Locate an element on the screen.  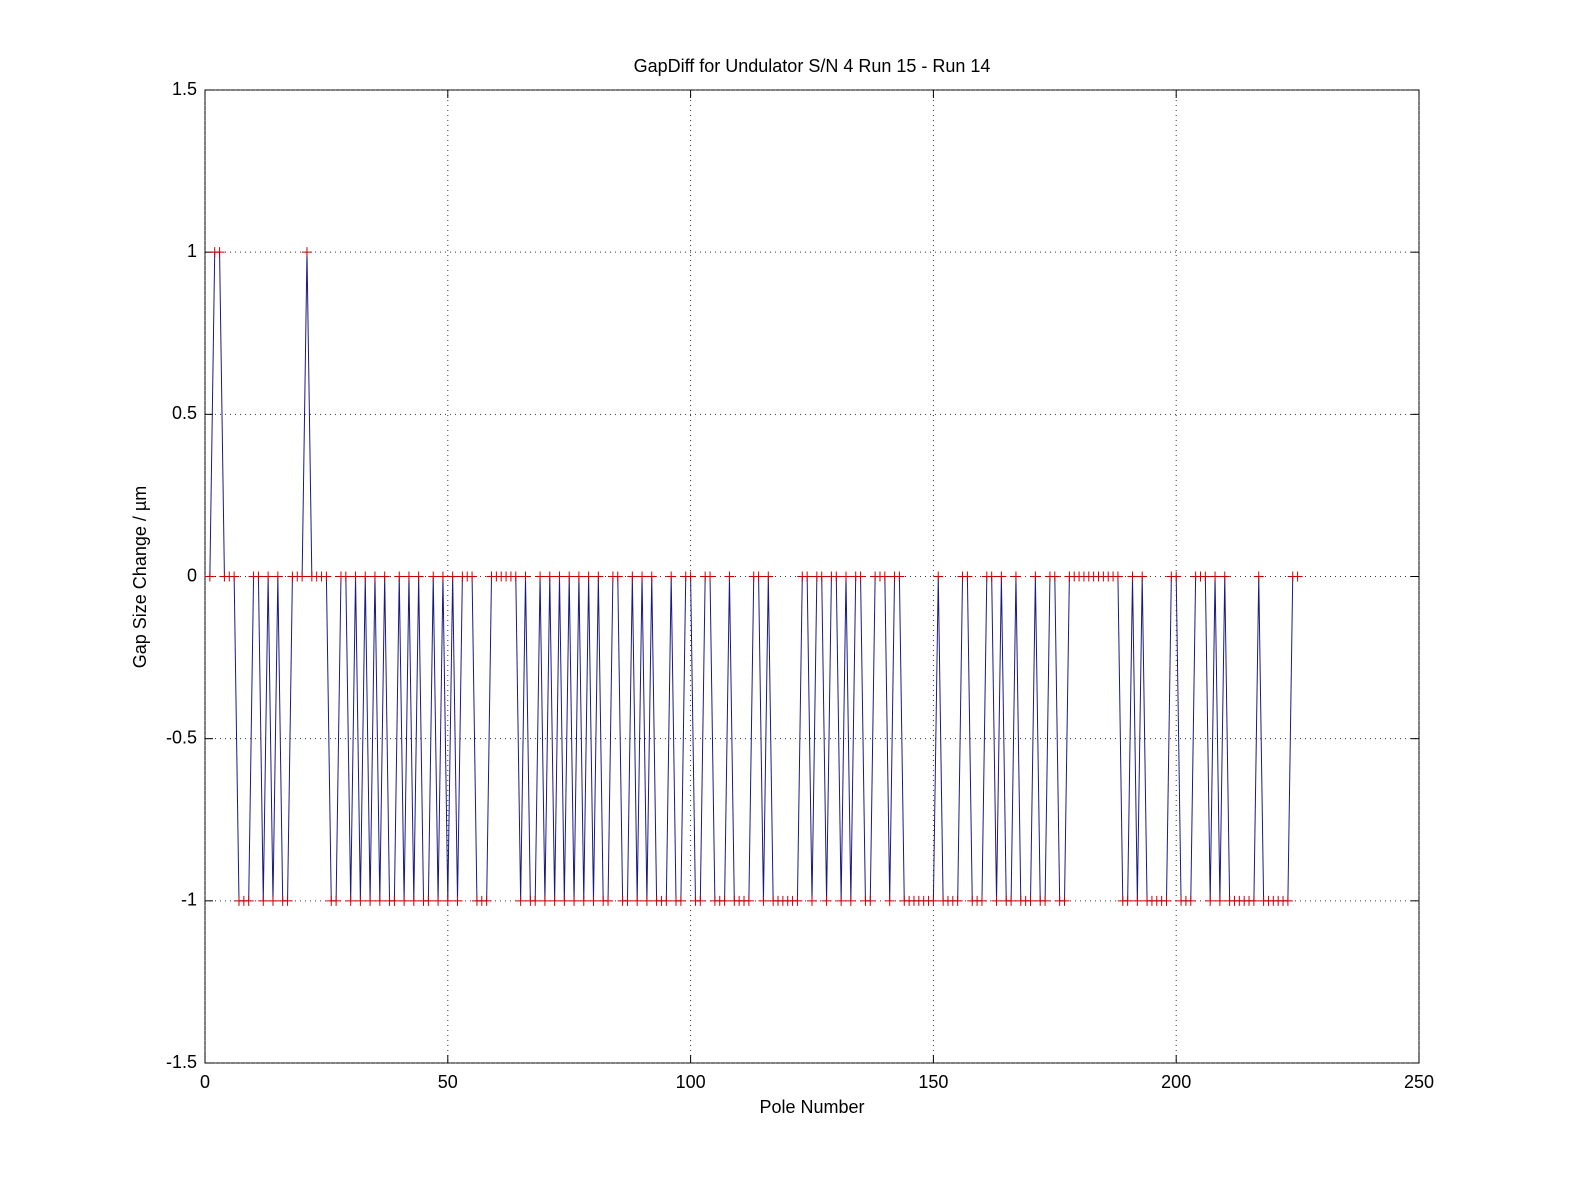
y-tick-label: 0 is located at coordinates (192, 575).